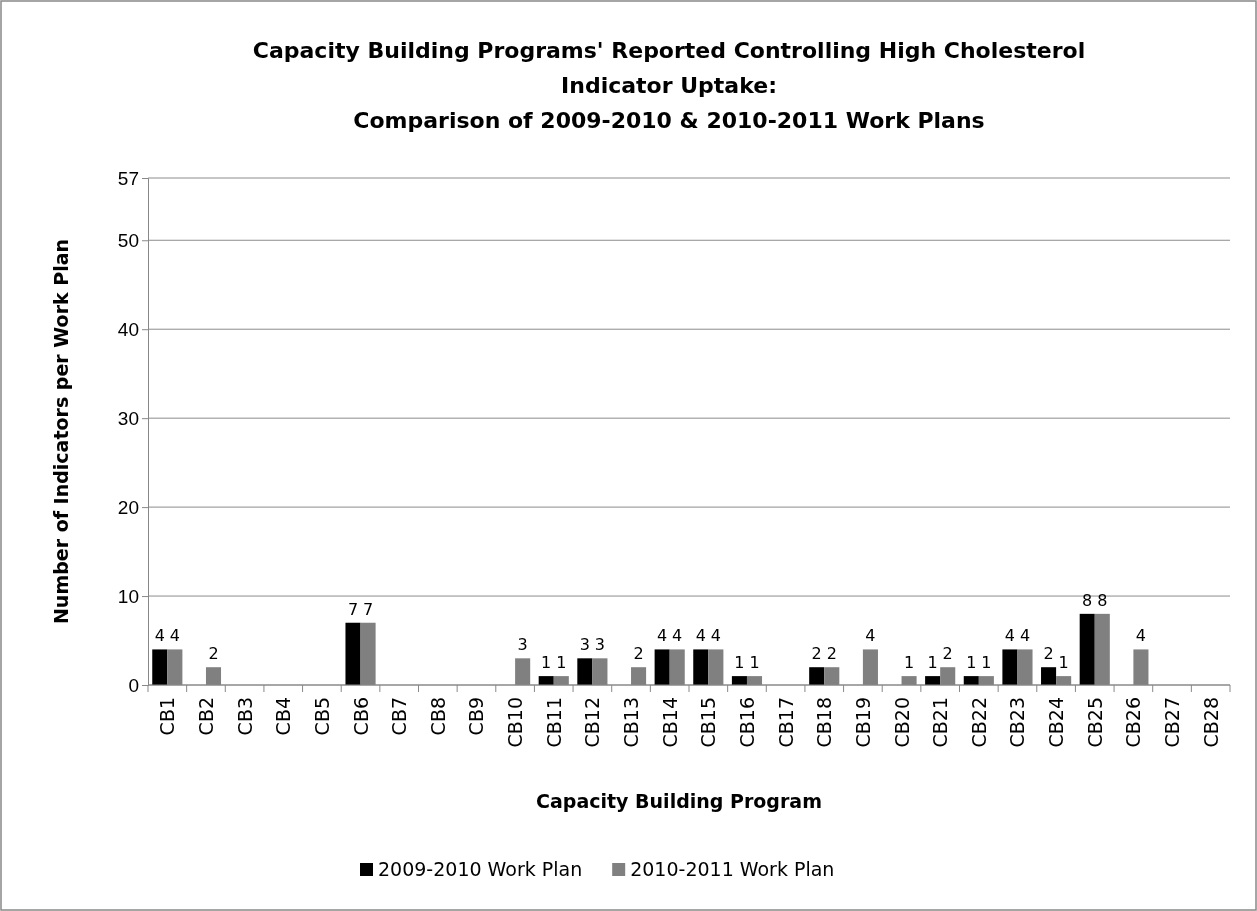 This screenshot has width=1257, height=911. What do you see at coordinates (399, 716) in the screenshot?
I see `x-tick-label: CB7` at bounding box center [399, 716].